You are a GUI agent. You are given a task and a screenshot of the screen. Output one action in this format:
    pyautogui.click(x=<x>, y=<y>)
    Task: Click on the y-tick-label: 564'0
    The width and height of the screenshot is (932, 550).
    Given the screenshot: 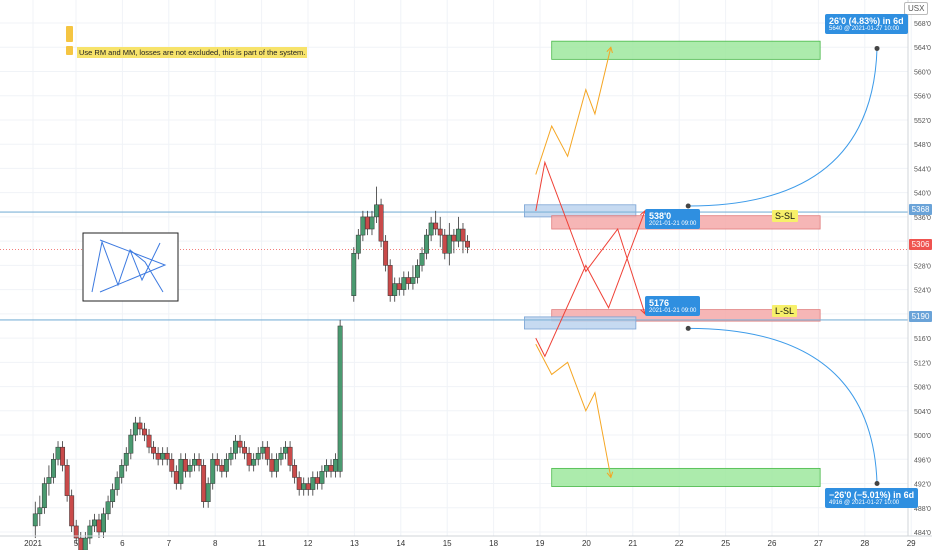 What is the action you would take?
    pyautogui.click(x=922, y=48)
    